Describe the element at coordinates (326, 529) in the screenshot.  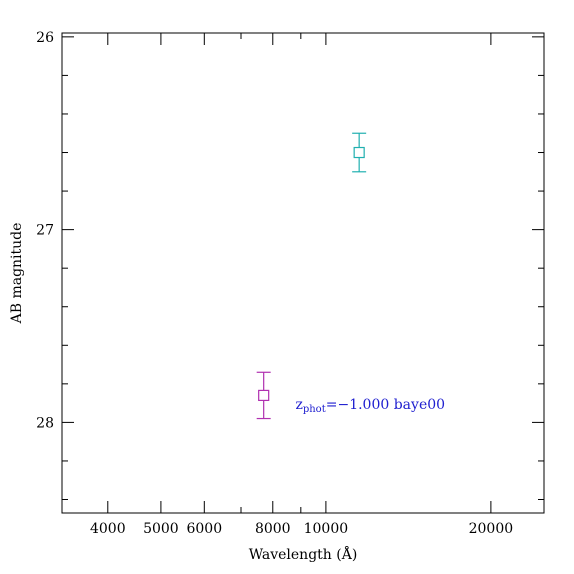
I see `x-tick-label: 10000` at that location.